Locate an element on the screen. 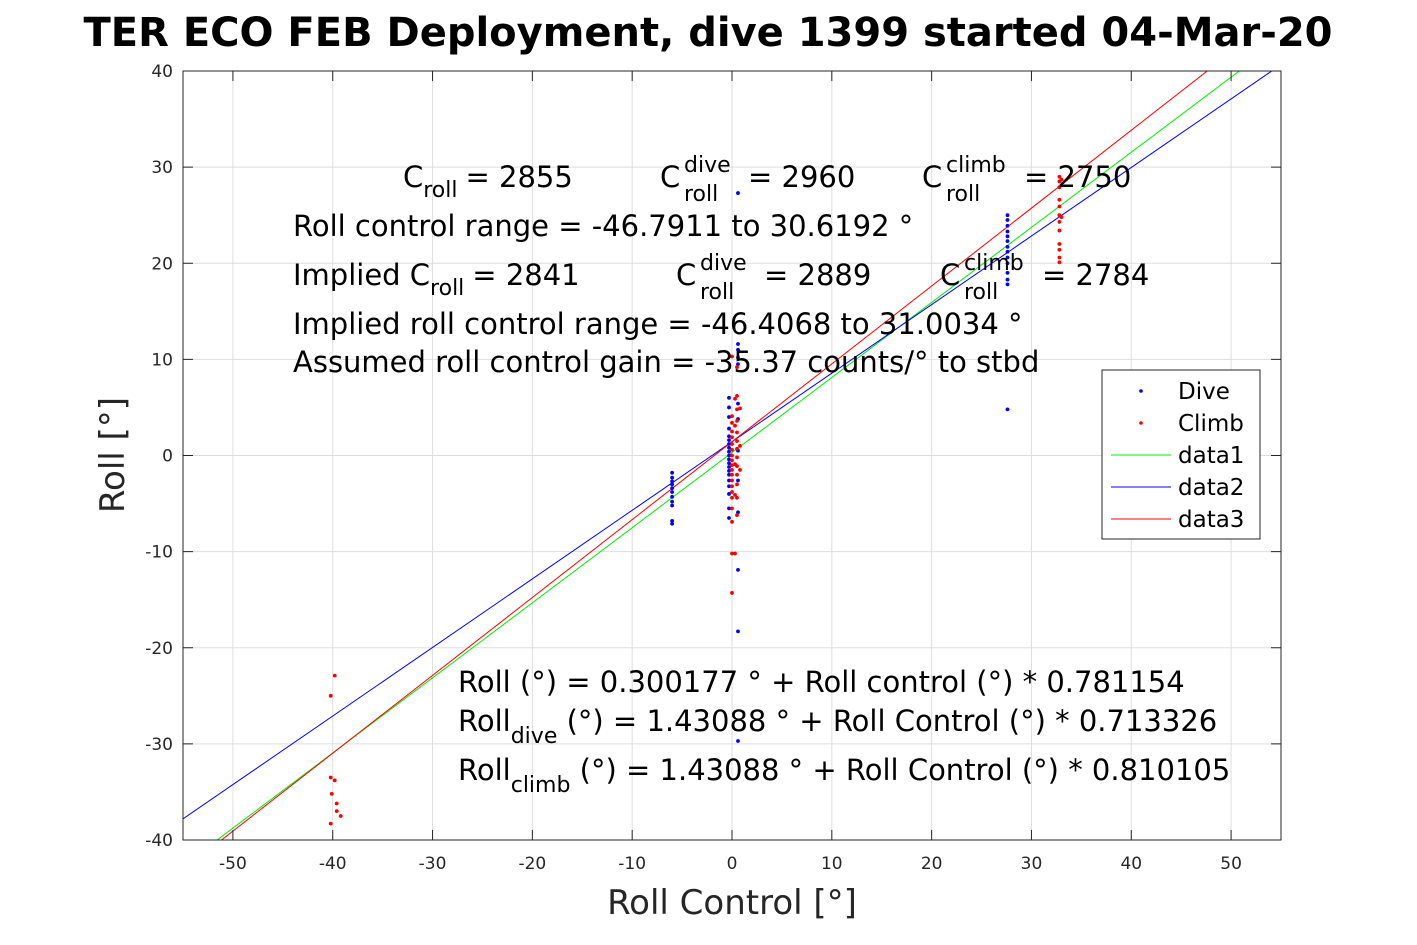  legend-label-data1: data1 is located at coordinates (1211, 456).